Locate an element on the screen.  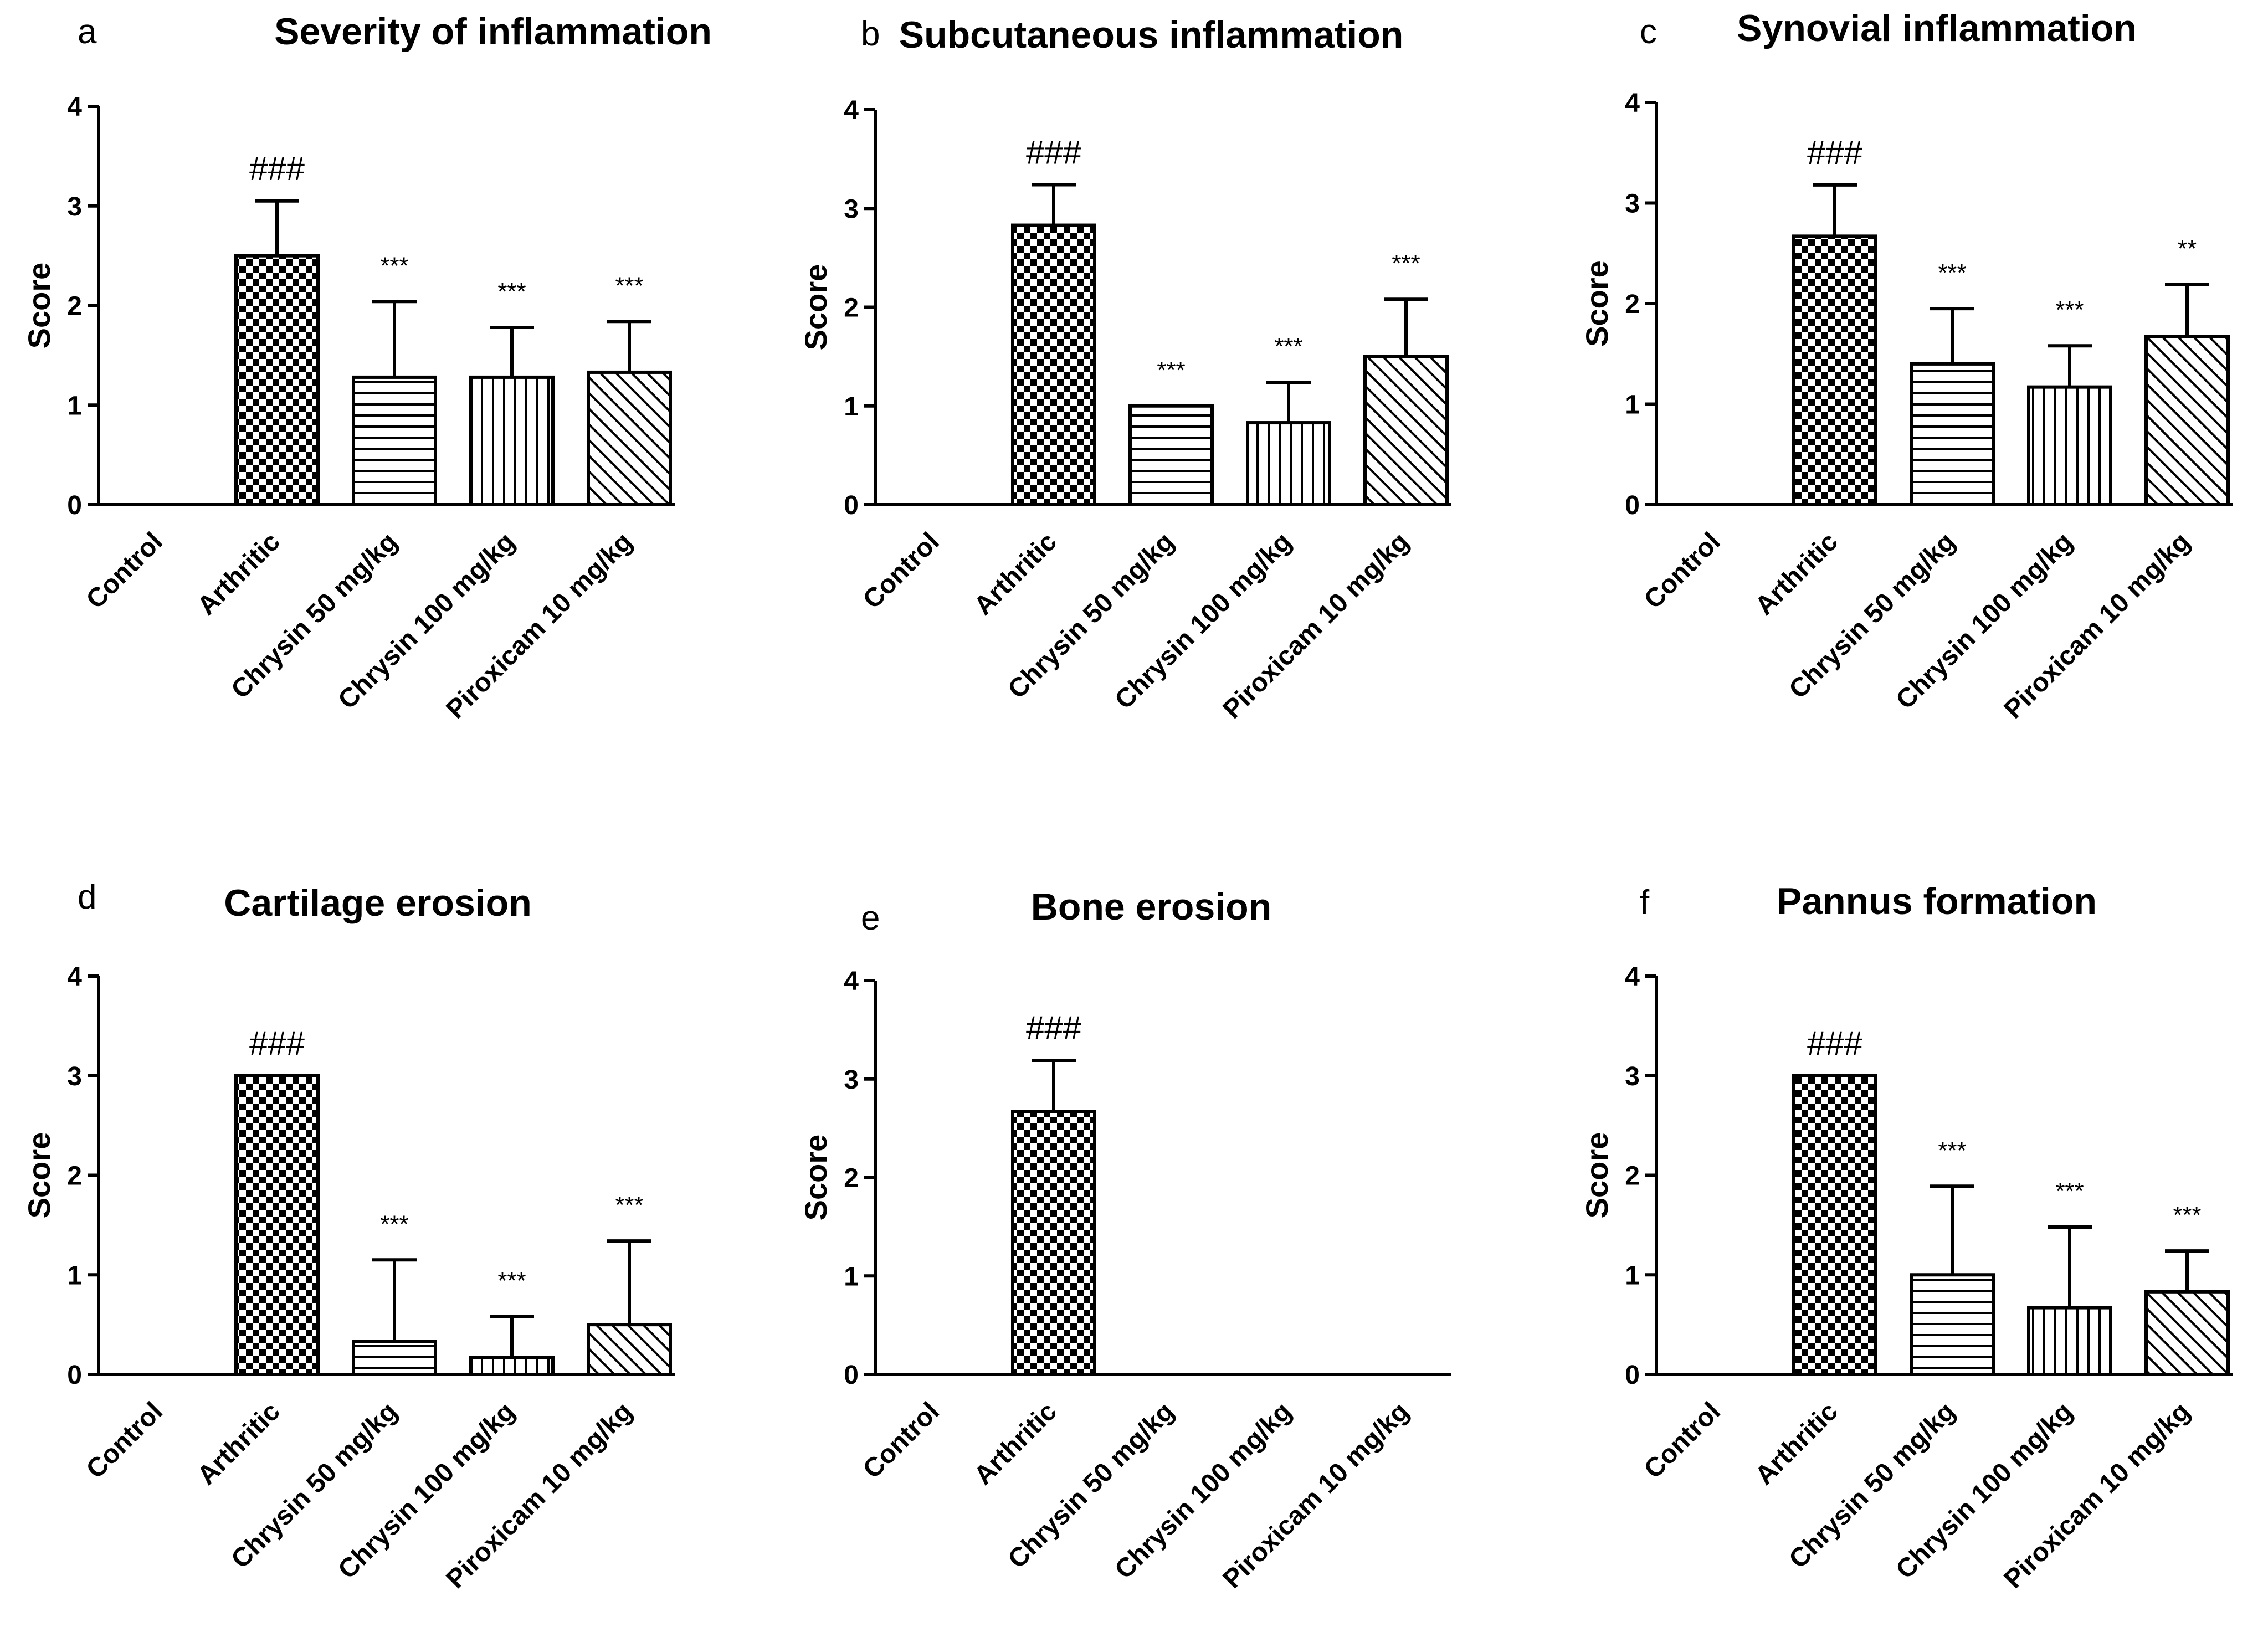
chart-title: Severity of inflammation is located at coordinates (493, 32).